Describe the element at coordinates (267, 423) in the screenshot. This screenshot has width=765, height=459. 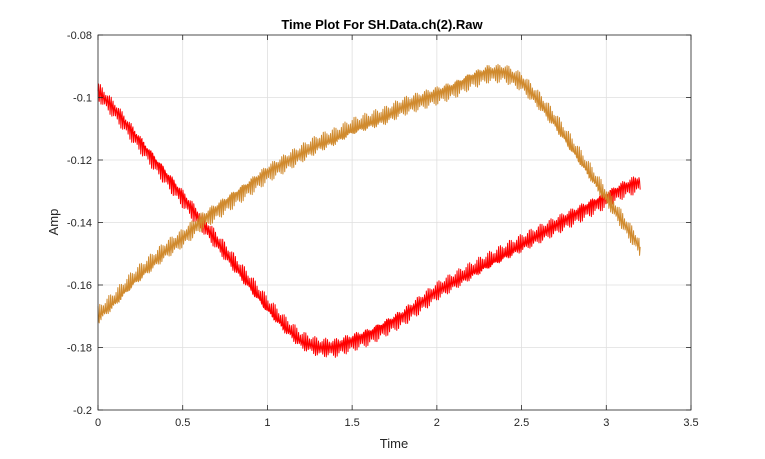
I see `x-tick-label: 1` at that location.